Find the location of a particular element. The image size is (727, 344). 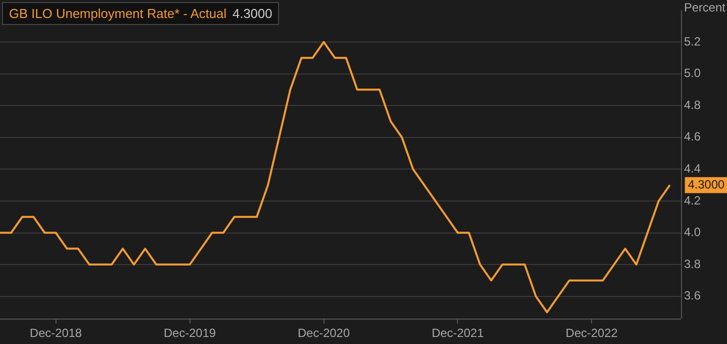

y-tick-label: 4.2 is located at coordinates (693, 200).